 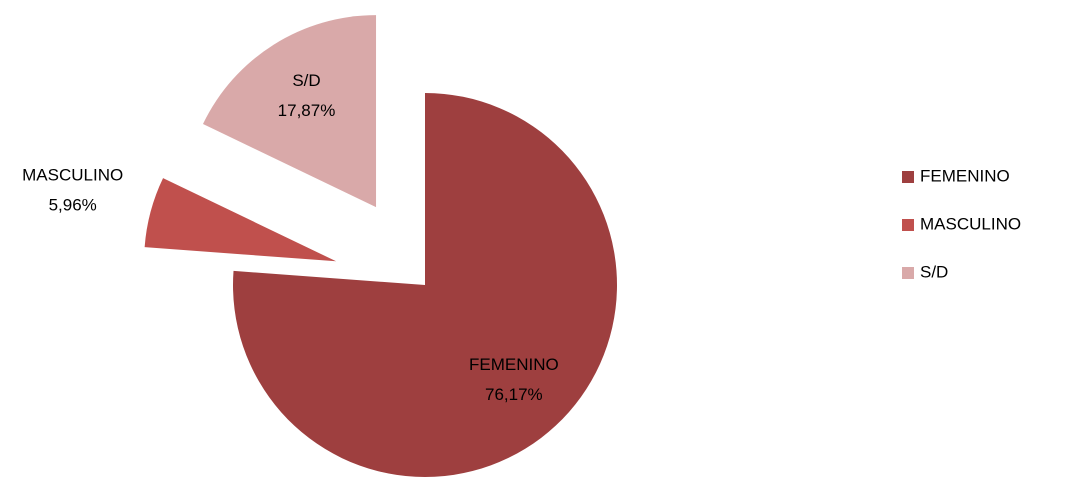 What do you see at coordinates (514, 364) in the screenshot?
I see `slice-category-label: FEMENINO` at bounding box center [514, 364].